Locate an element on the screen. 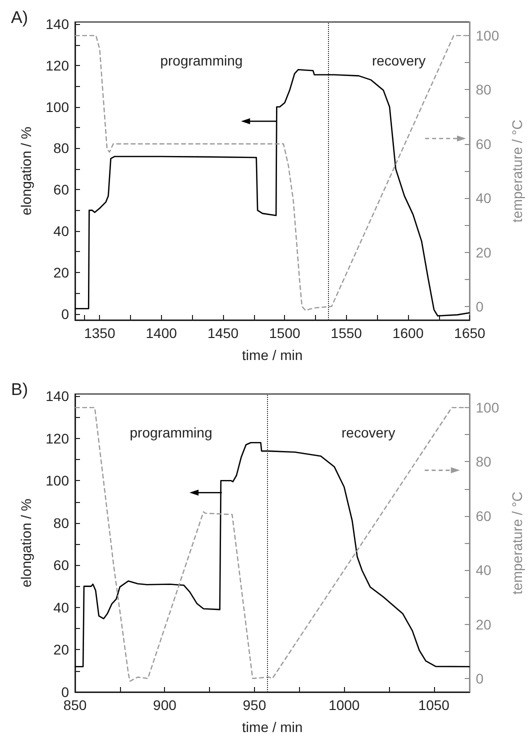  x-tick-label: 1000 is located at coordinates (344, 705).